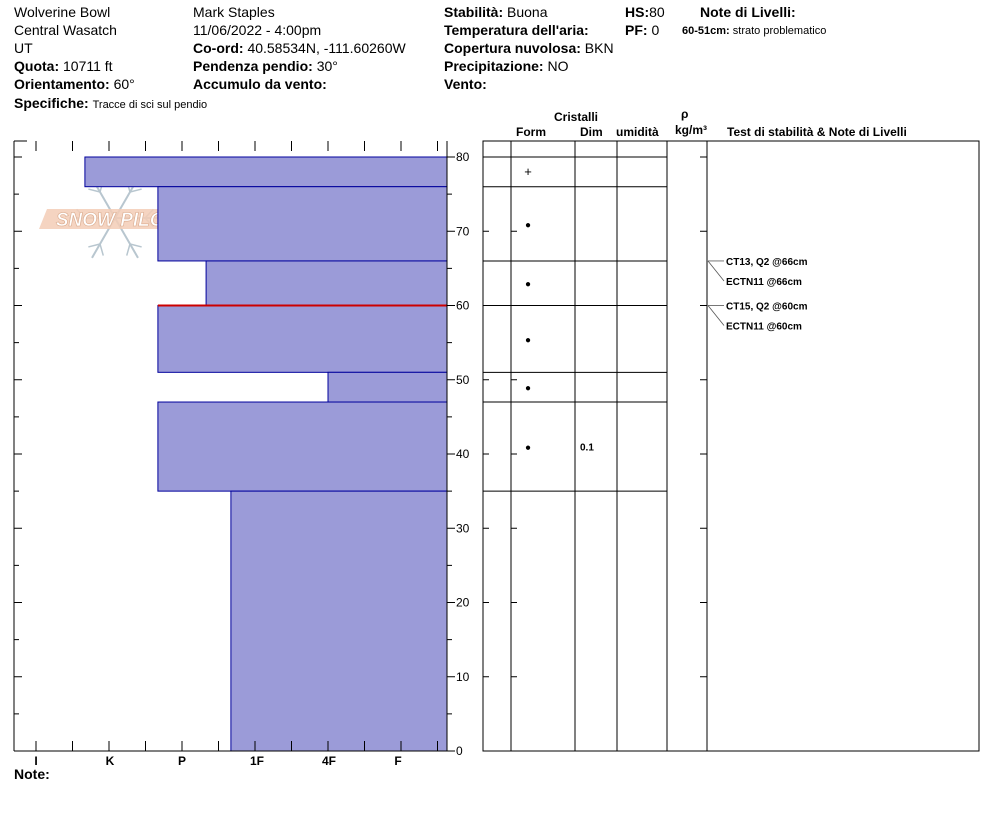  I want to click on layer-note-text: strato problematico, so click(779, 31).